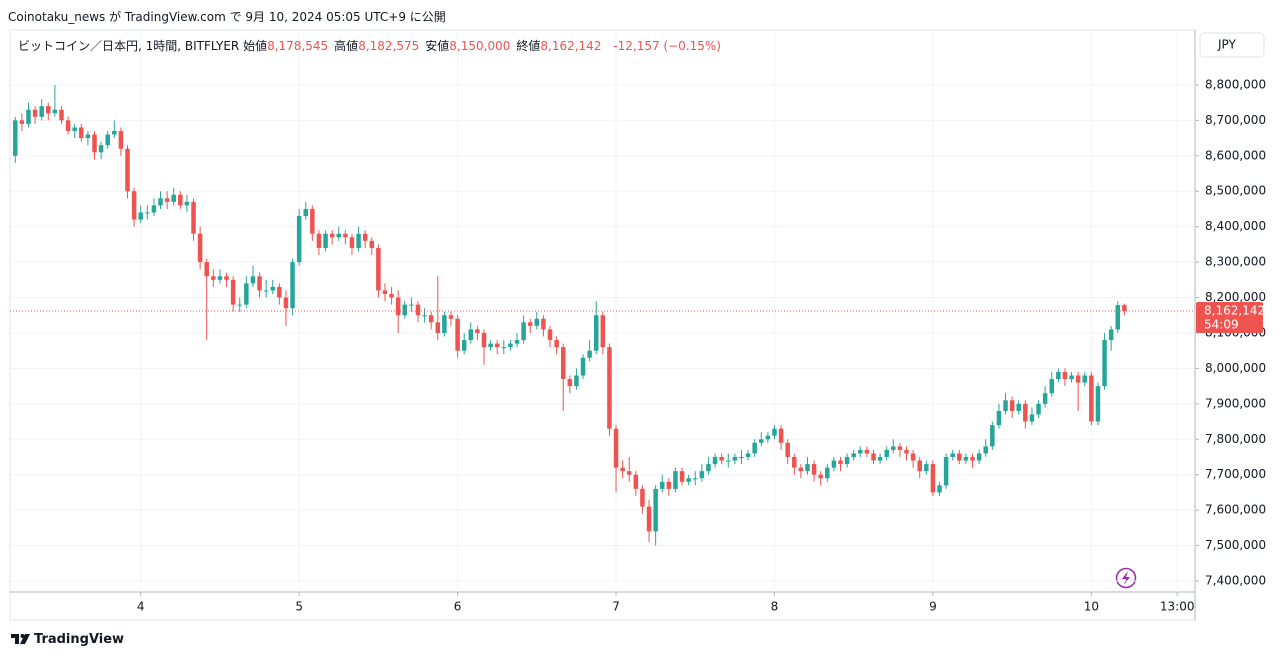 The image size is (1280, 658). What do you see at coordinates (141, 607) in the screenshot?
I see `x-tick-label: 4` at bounding box center [141, 607].